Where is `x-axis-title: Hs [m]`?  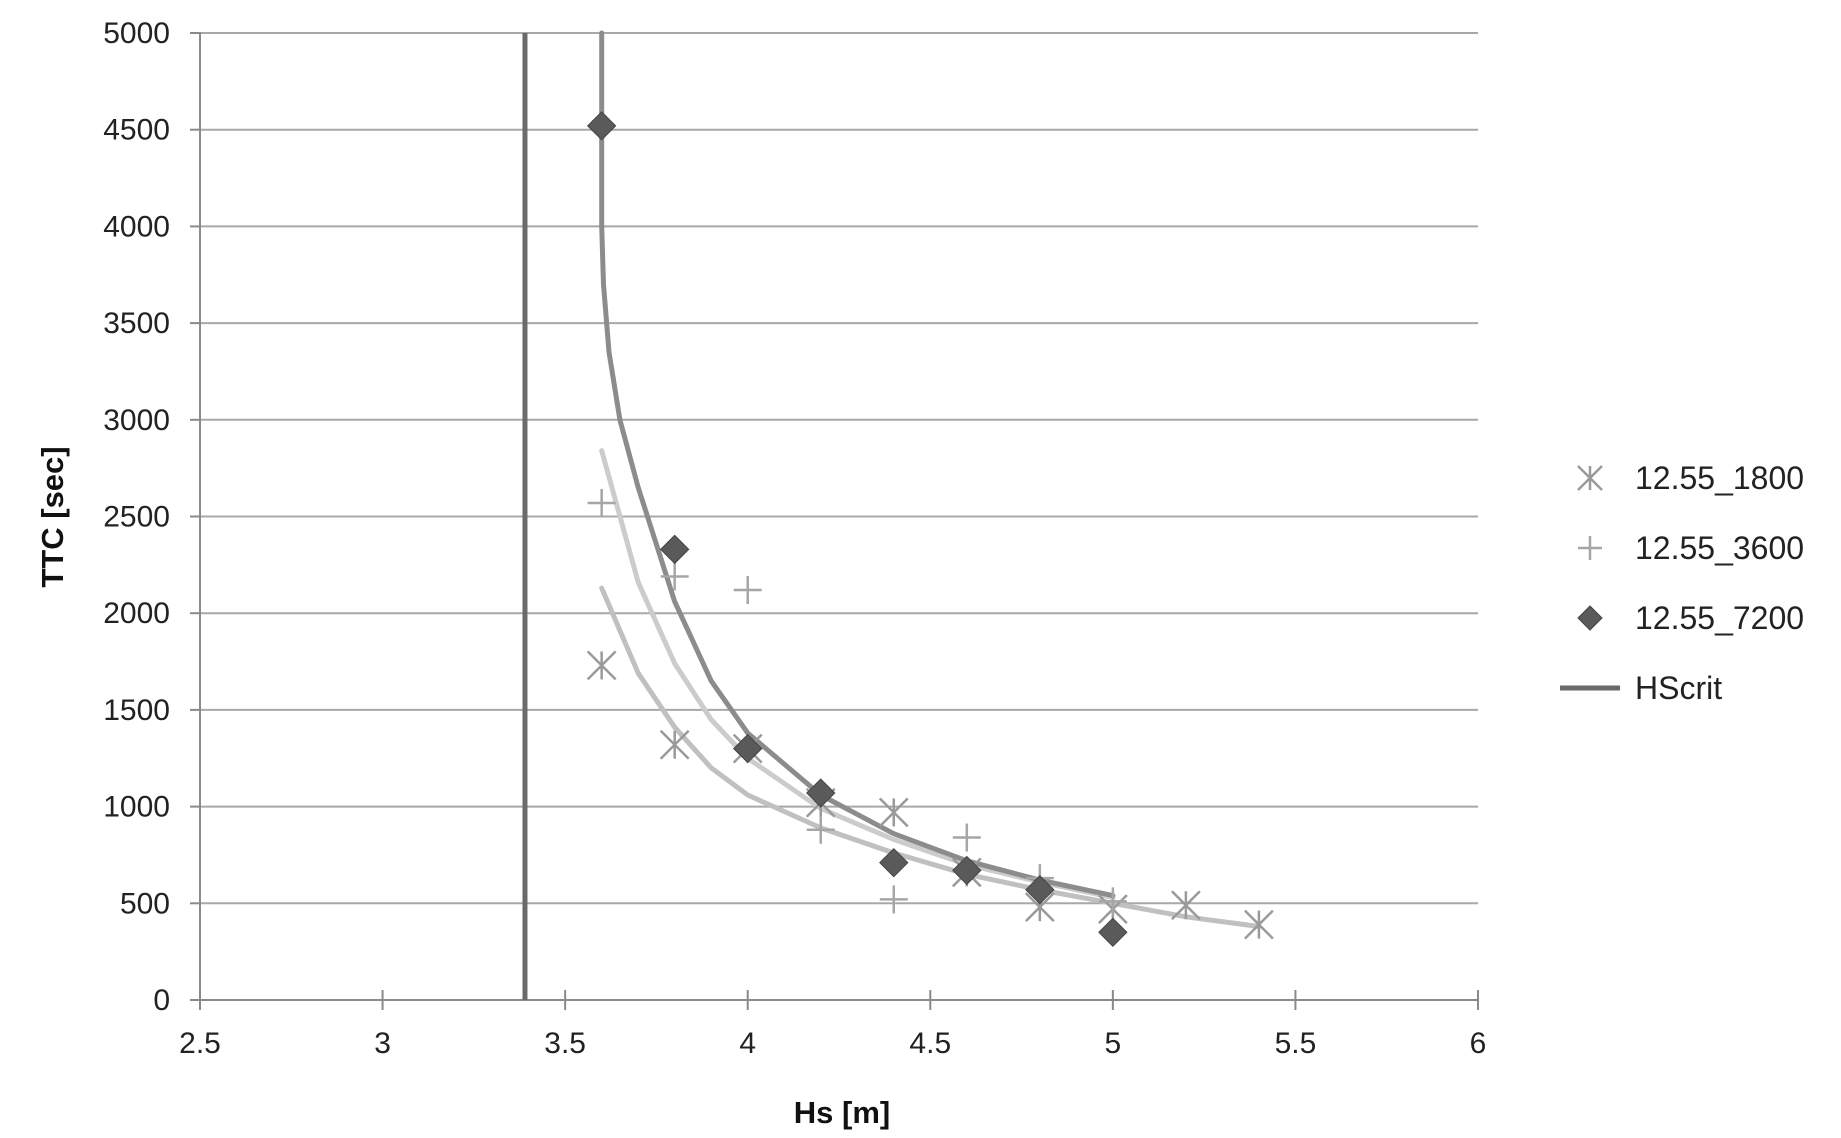 x-axis-title: Hs [m] is located at coordinates (842, 1112).